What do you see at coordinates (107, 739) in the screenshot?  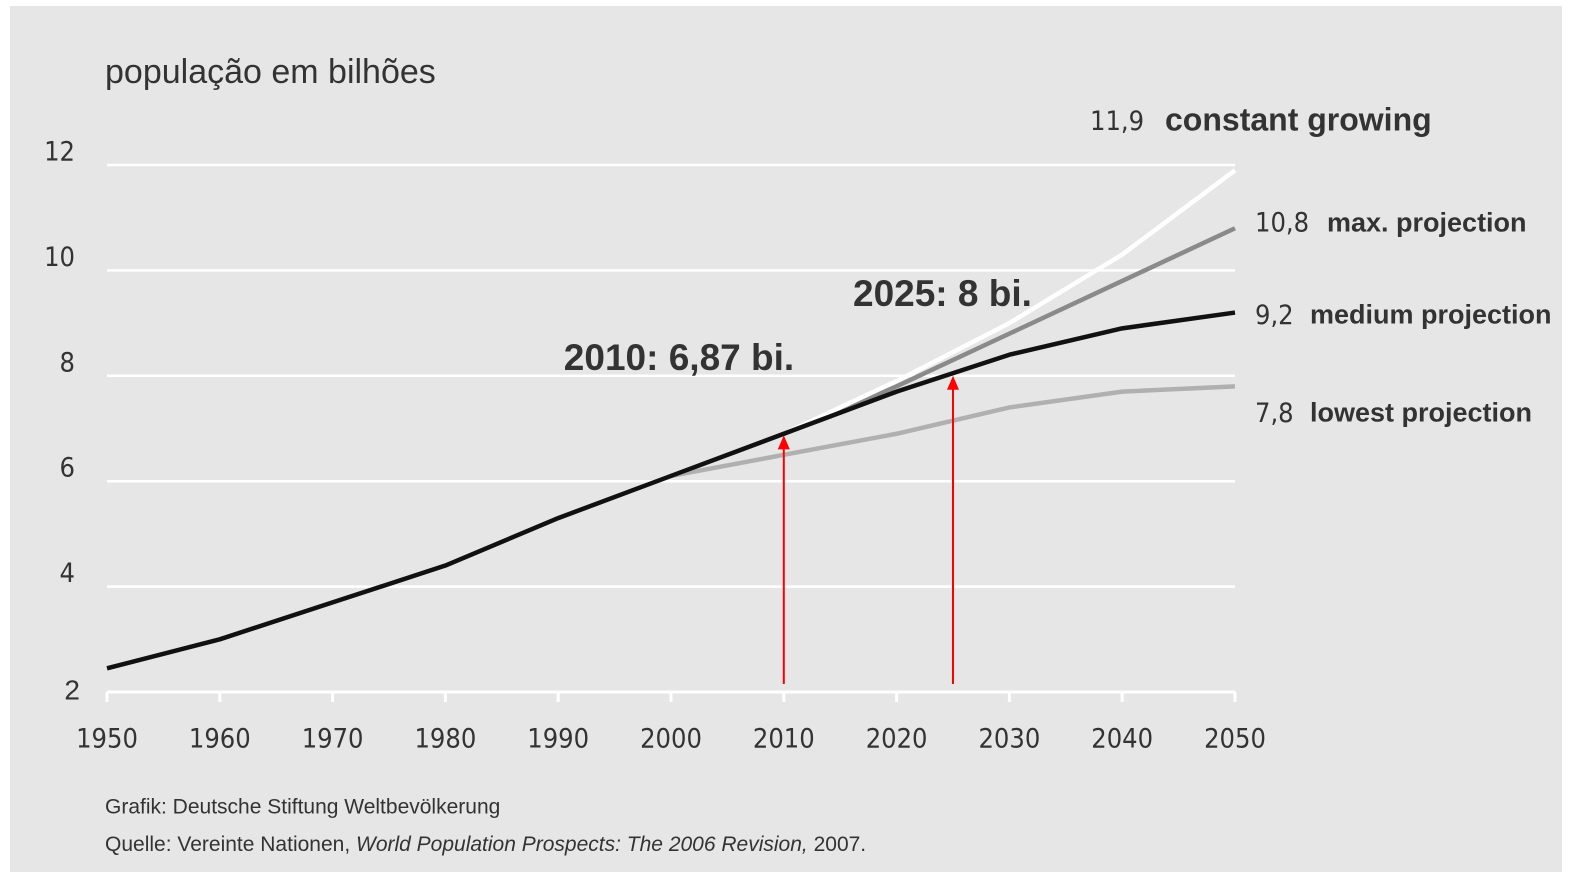 I see `x-tick-label: 1950` at bounding box center [107, 739].